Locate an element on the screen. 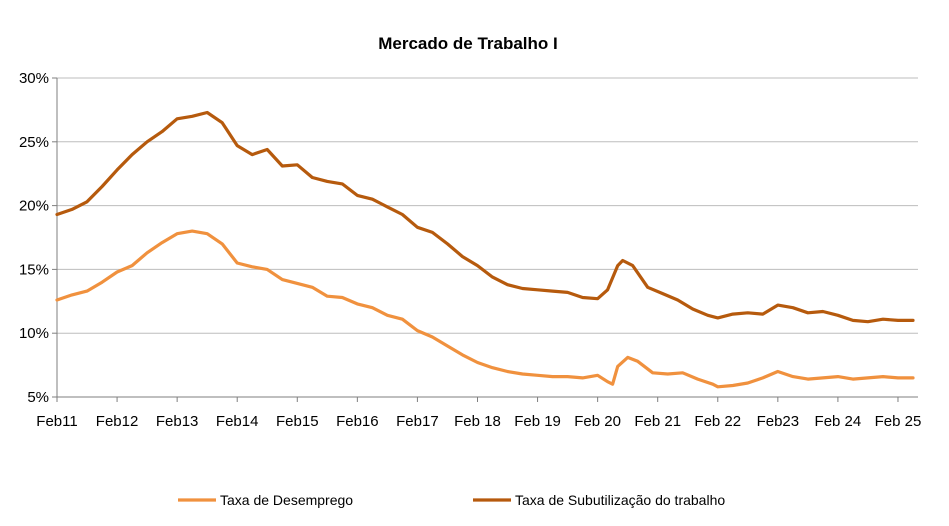 This screenshot has height=526, width=949. legend-label: Taxa de Subutilização do trabalho is located at coordinates (620, 500).